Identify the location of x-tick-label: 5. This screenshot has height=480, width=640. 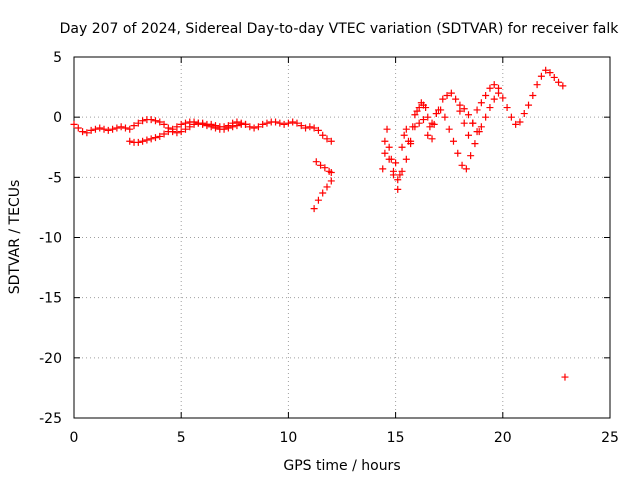
(181, 438).